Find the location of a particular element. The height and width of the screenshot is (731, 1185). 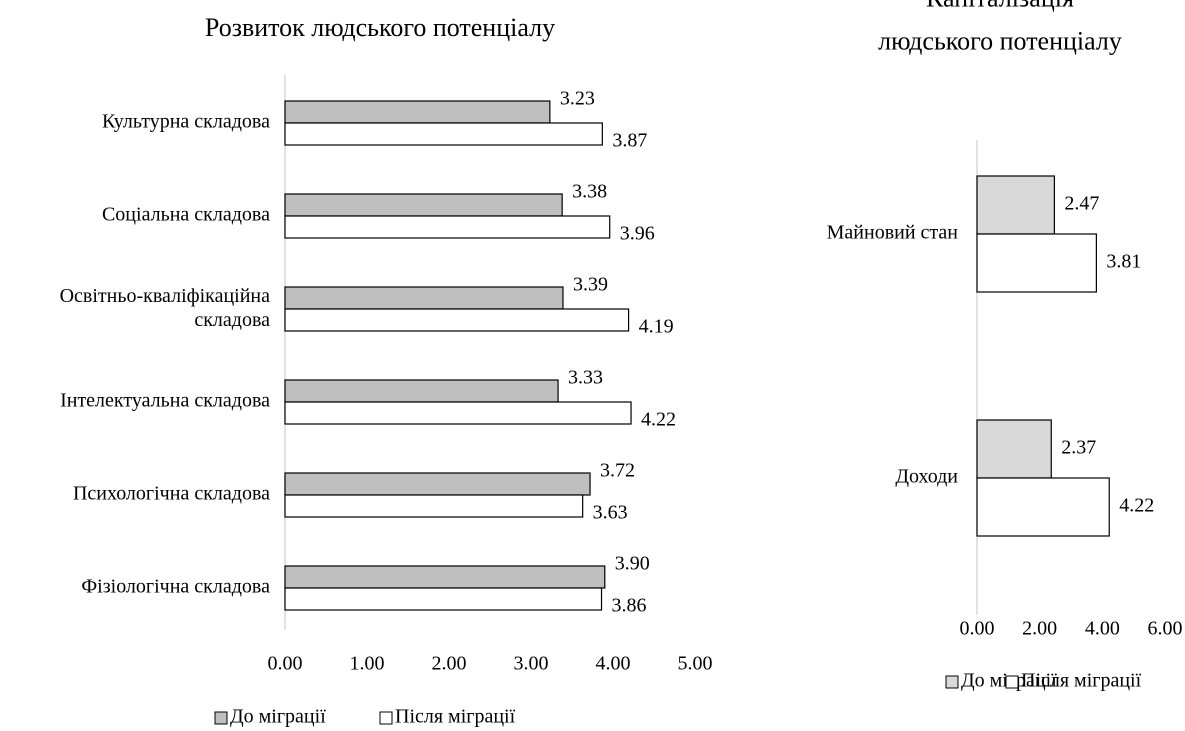

value-label: 2.47 is located at coordinates (1081, 204).